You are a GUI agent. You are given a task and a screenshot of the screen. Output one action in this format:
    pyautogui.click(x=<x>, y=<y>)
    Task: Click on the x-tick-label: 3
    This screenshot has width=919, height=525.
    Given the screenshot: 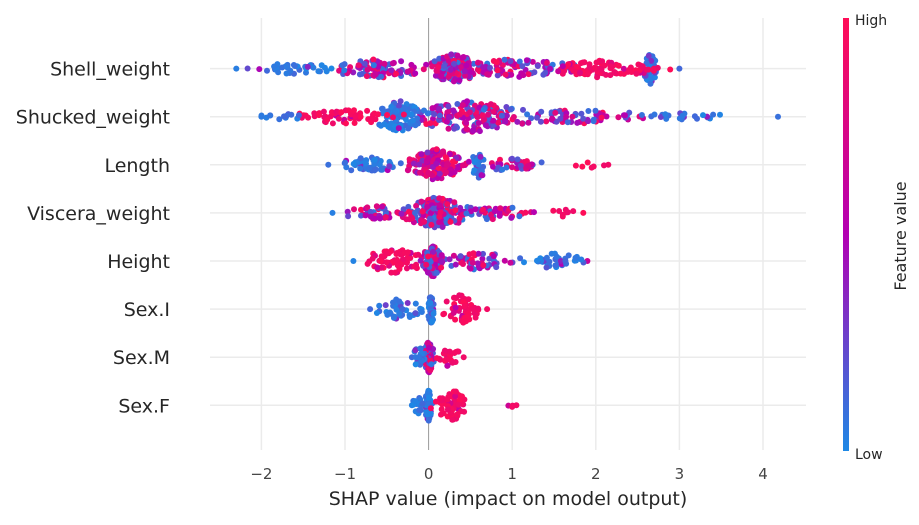 What is the action you would take?
    pyautogui.click(x=680, y=474)
    